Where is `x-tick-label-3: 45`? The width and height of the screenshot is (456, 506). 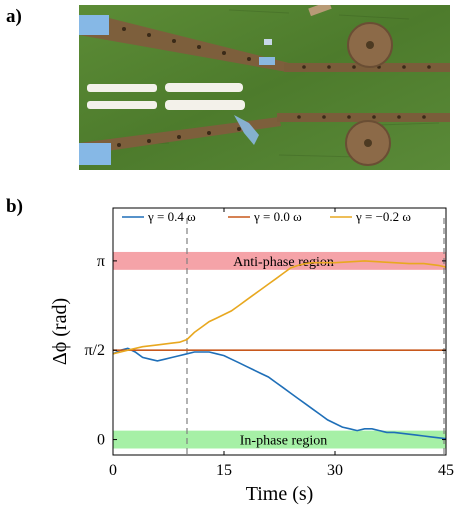
x-tick-label-3: 45 is located at coordinates (446, 470).